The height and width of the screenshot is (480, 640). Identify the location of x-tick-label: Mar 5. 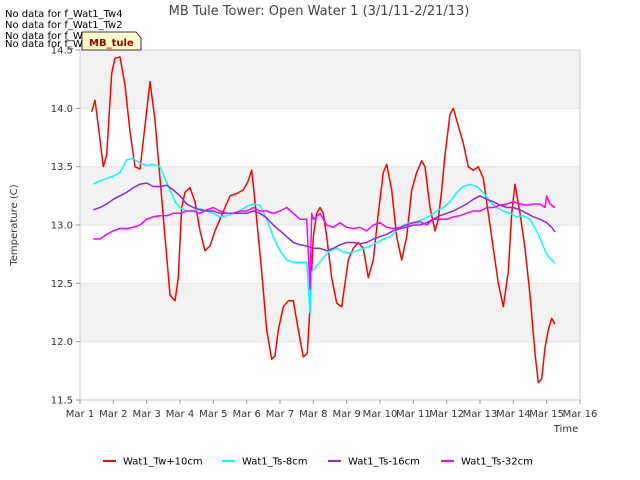
(213, 414).